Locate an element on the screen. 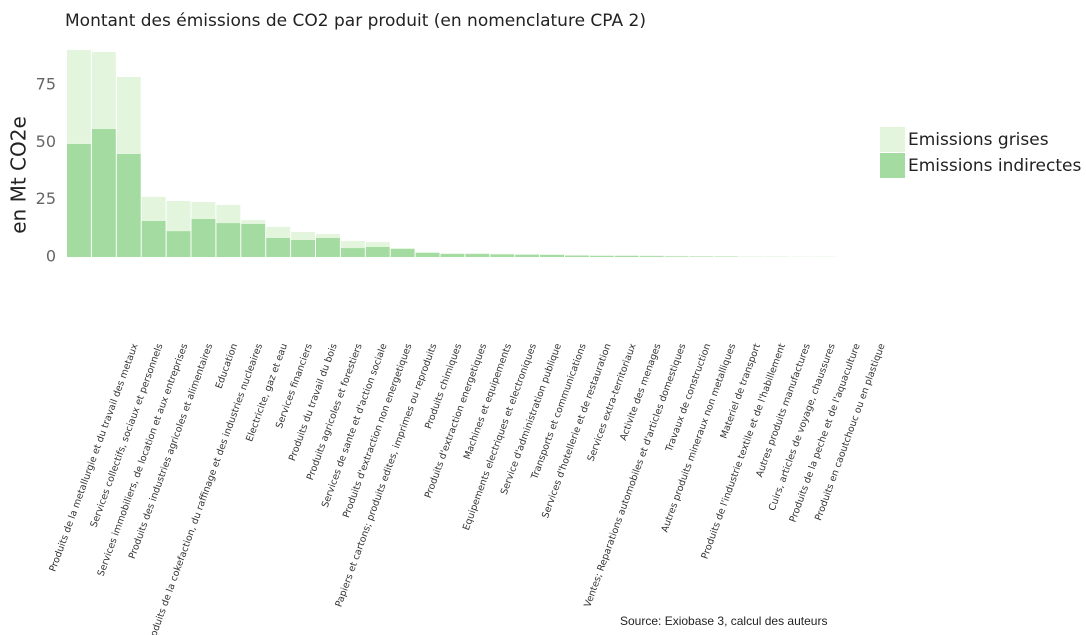 The width and height of the screenshot is (1086, 635). y-tick-label: 25 is located at coordinates (46, 198).